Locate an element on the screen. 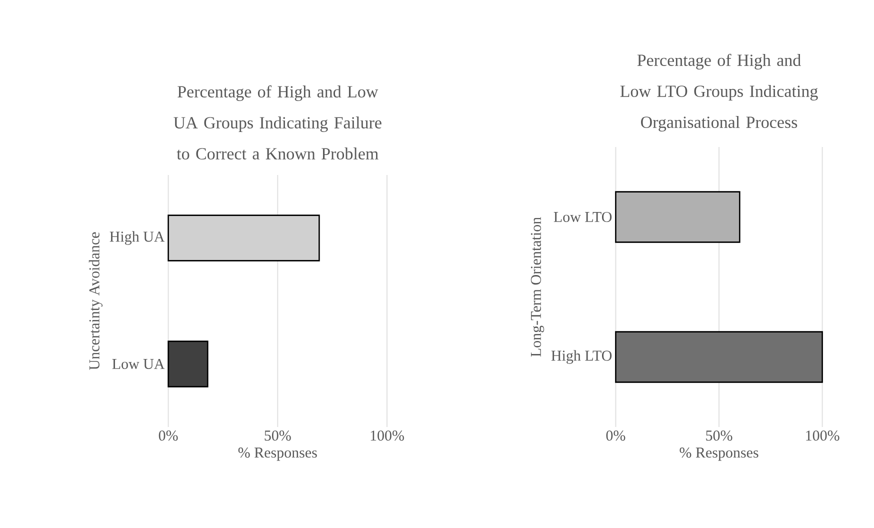 The height and width of the screenshot is (528, 874). y-tick-label: Low LTO is located at coordinates (583, 217).